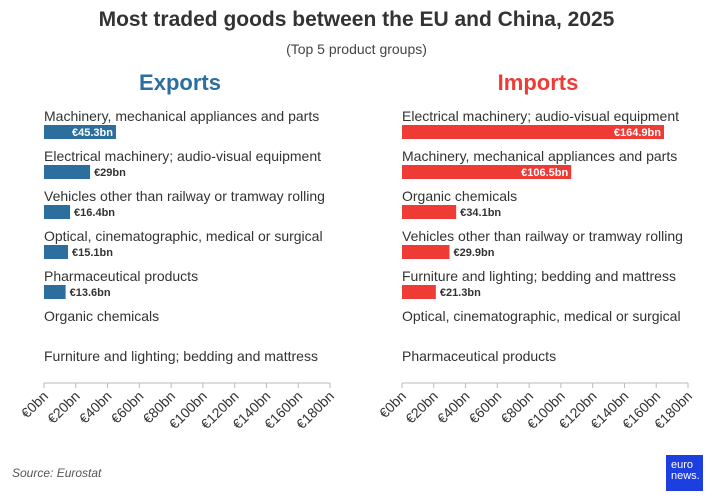 The height and width of the screenshot is (502, 713). I want to click on euronews-logo: euro news., so click(684, 473).